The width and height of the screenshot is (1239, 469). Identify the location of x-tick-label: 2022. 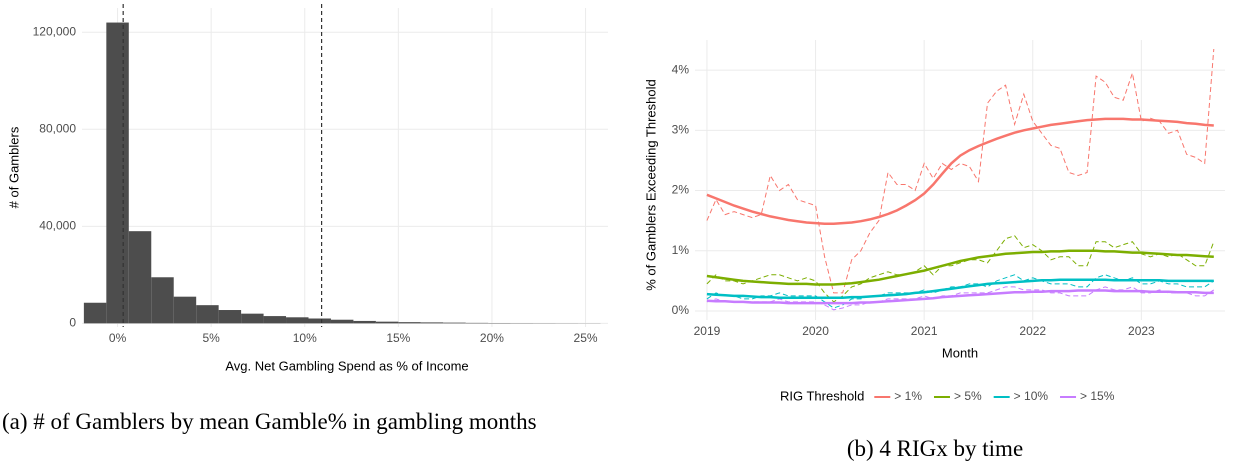
(1032, 331).